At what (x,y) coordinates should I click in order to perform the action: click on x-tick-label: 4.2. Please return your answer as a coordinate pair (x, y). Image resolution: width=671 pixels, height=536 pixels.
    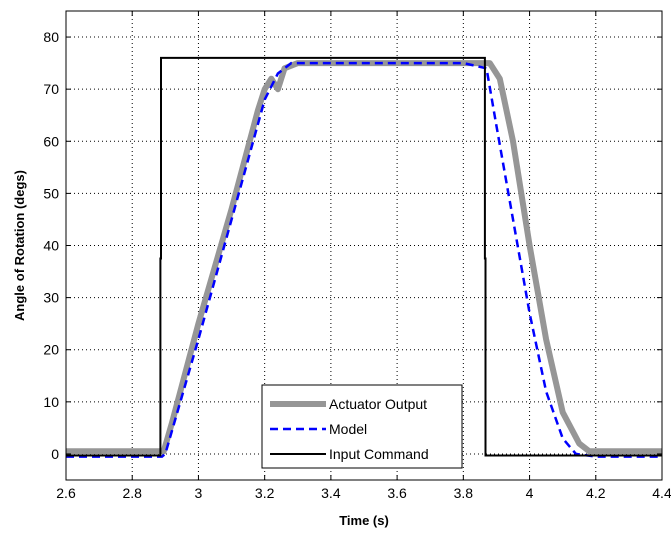
    Looking at the image, I should click on (596, 493).